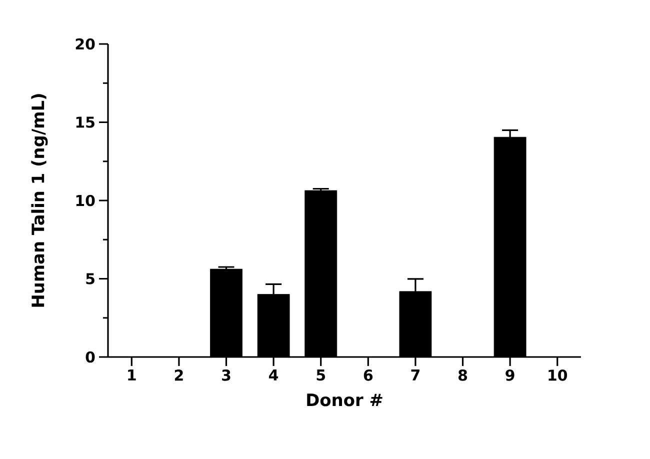  What do you see at coordinates (90, 278) in the screenshot?
I see `y-tick-label: 5` at bounding box center [90, 278].